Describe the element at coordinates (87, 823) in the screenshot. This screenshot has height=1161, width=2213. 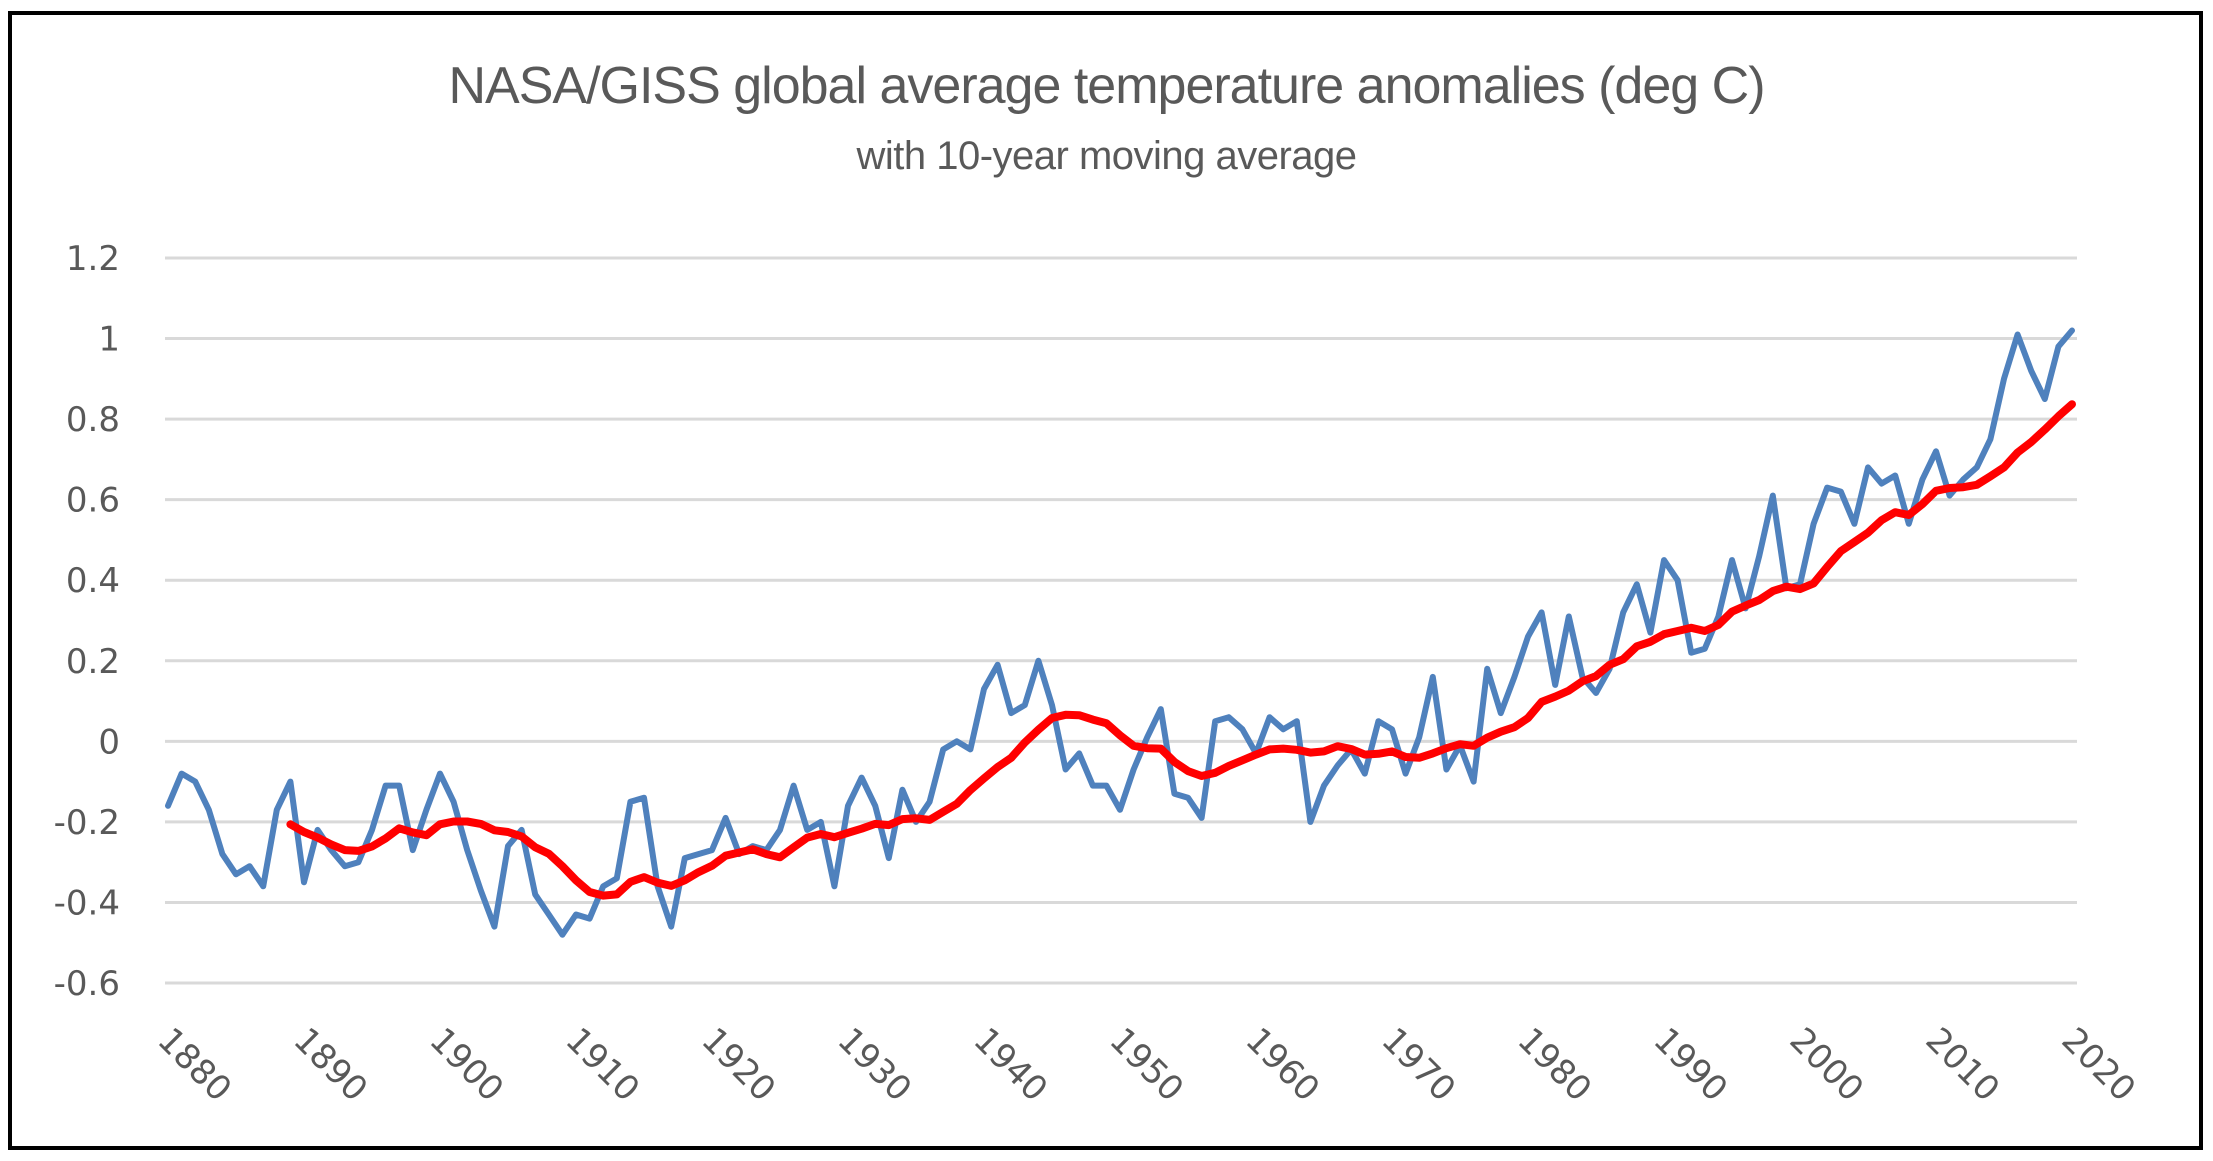
I see `y-tick-label: -0.2` at that location.